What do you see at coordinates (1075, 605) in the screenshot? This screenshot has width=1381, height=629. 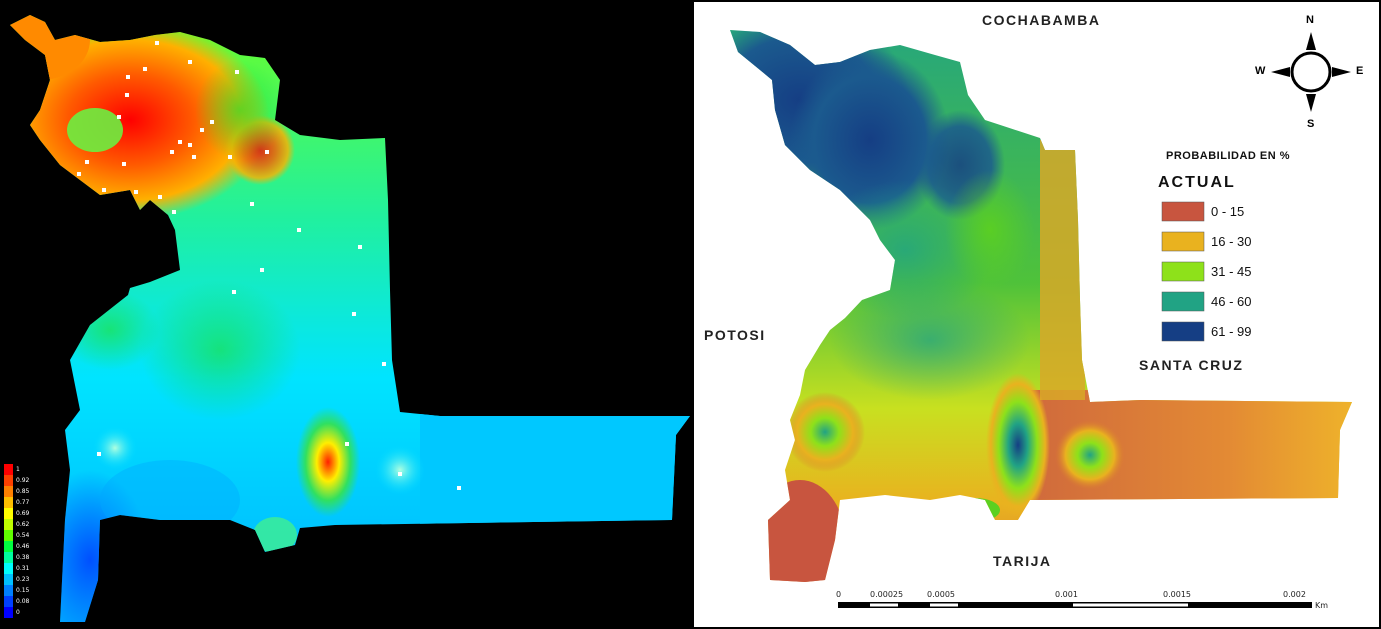 I see `scale-bar` at bounding box center [1075, 605].